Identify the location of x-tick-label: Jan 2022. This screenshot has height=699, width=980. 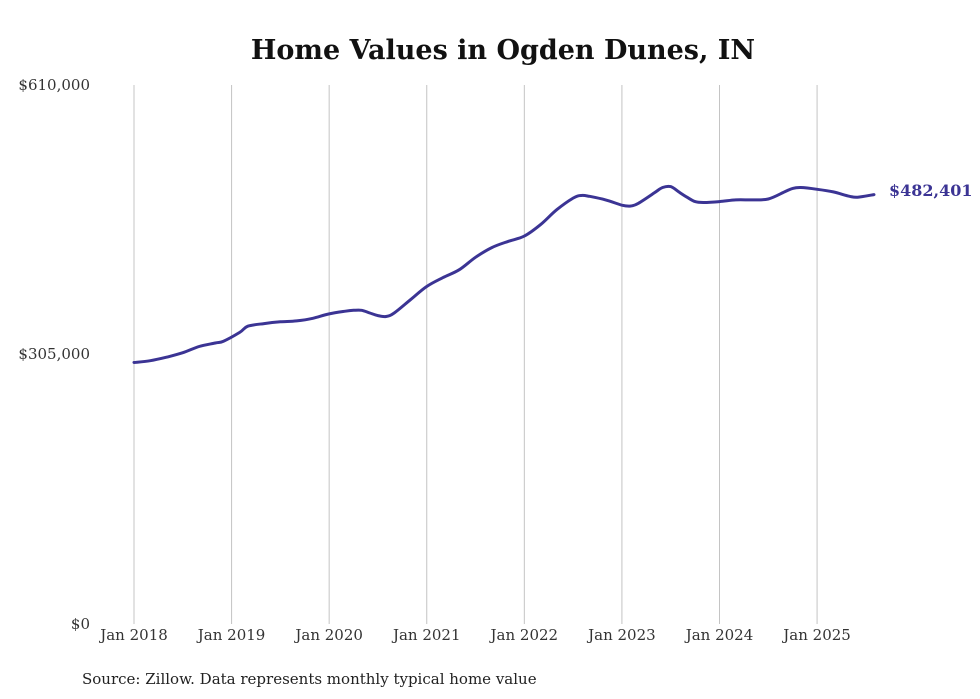
(524, 635).